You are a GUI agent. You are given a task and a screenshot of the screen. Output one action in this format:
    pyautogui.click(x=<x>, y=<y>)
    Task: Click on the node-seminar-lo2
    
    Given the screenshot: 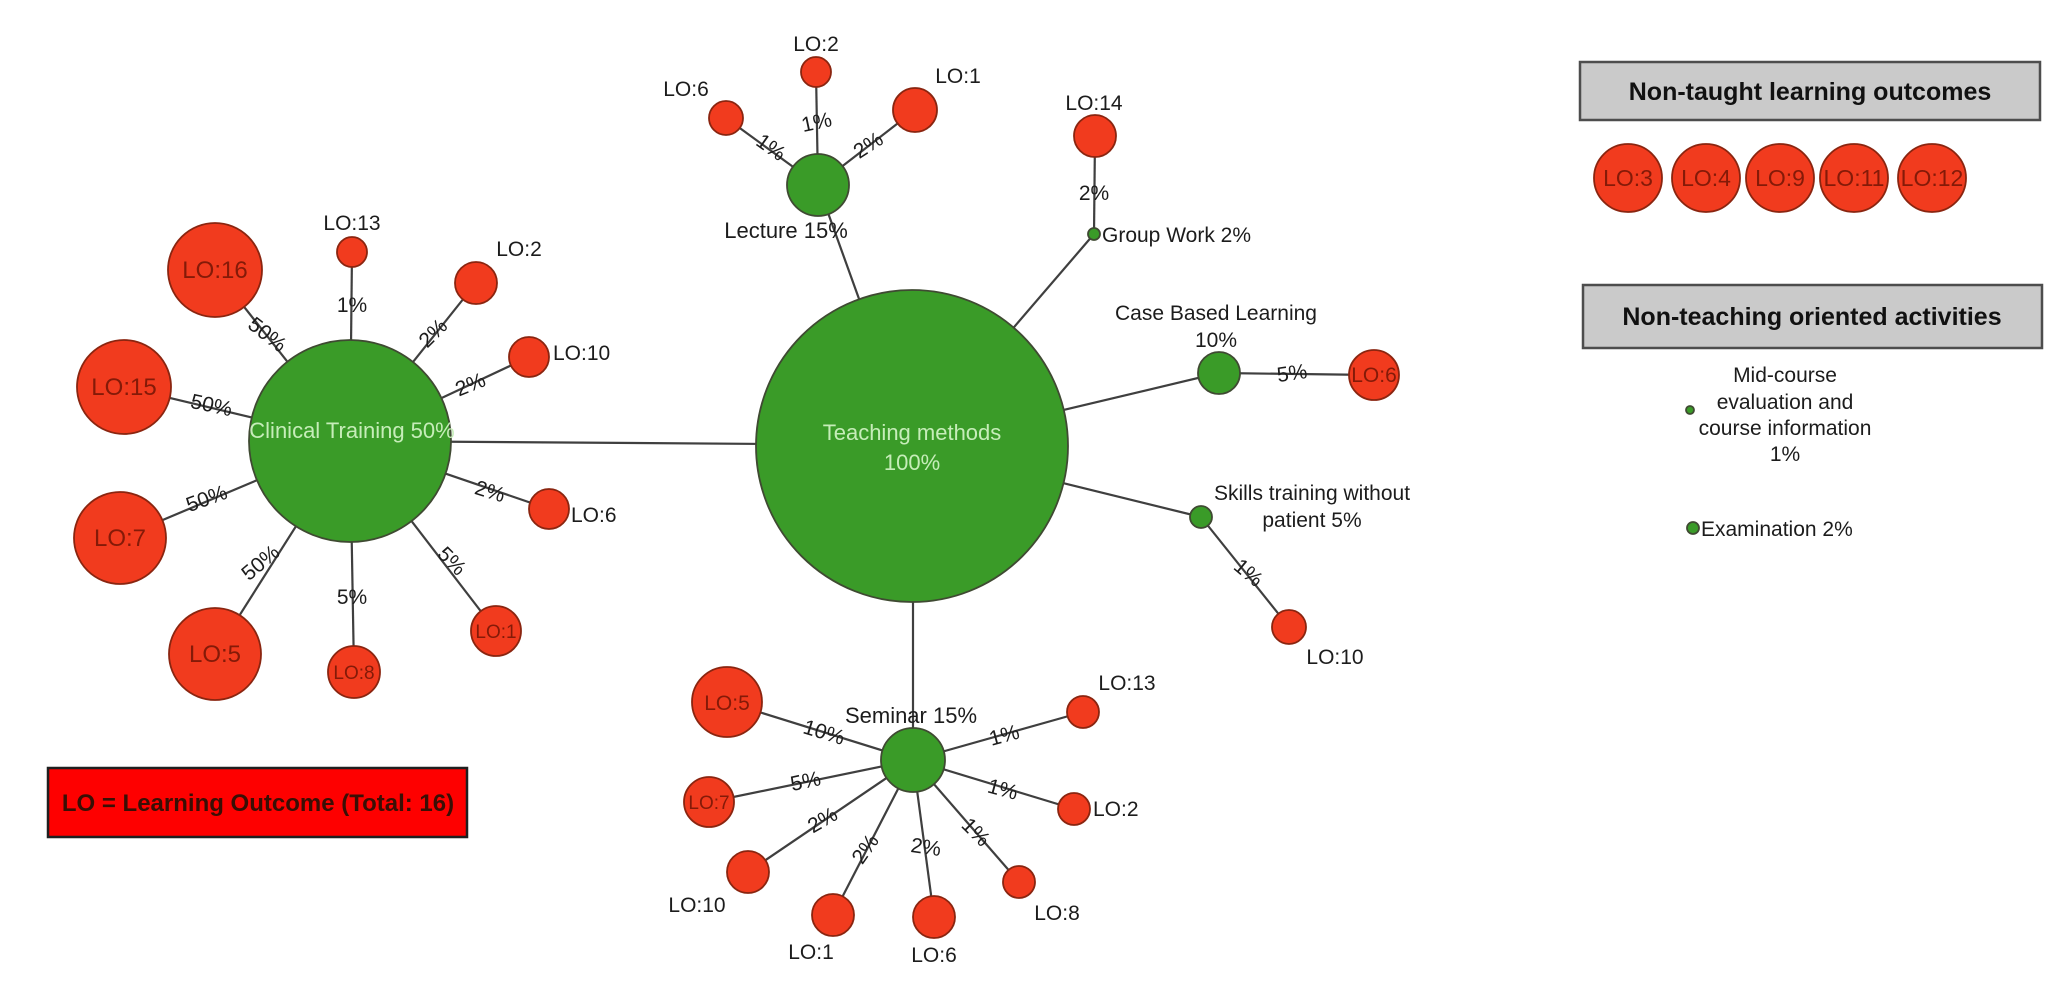 What is the action you would take?
    pyautogui.click(x=1074, y=809)
    